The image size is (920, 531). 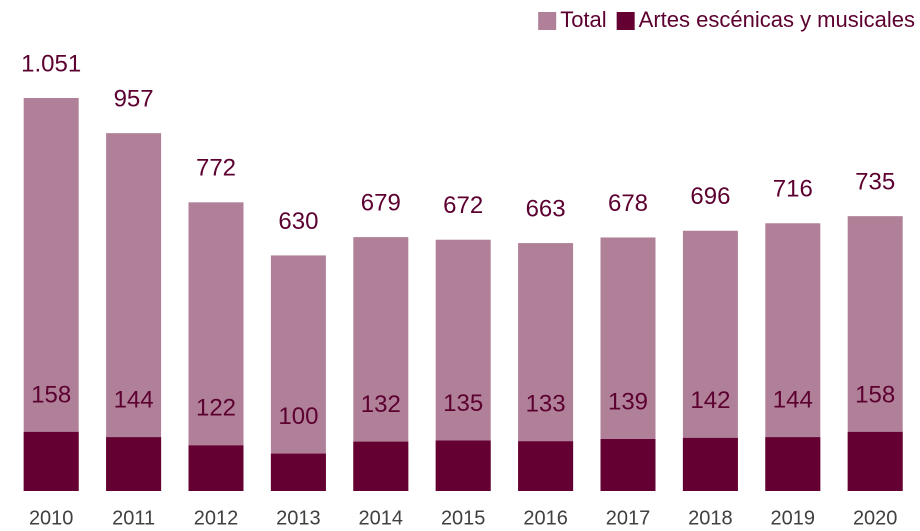 I want to click on x-tick-label: 2020, so click(x=875, y=518).